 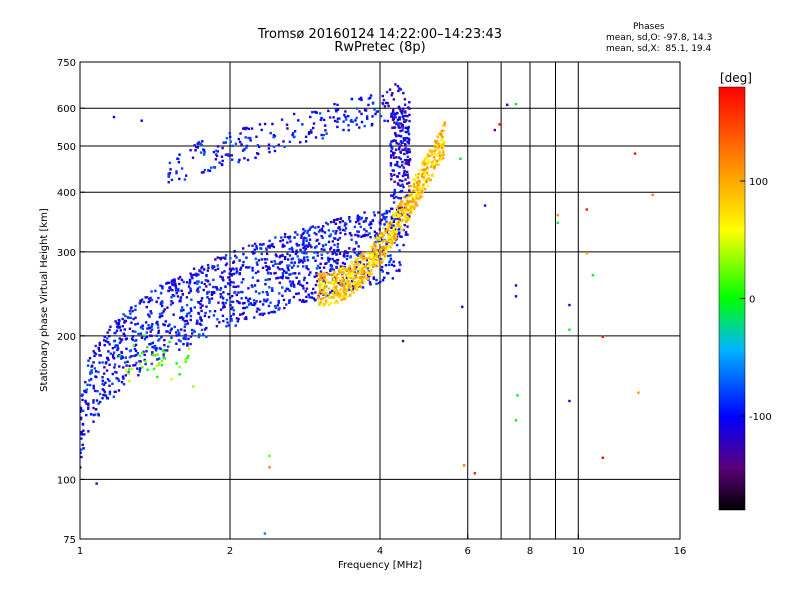 I want to click on y-tick-label: 600, so click(x=66, y=109).